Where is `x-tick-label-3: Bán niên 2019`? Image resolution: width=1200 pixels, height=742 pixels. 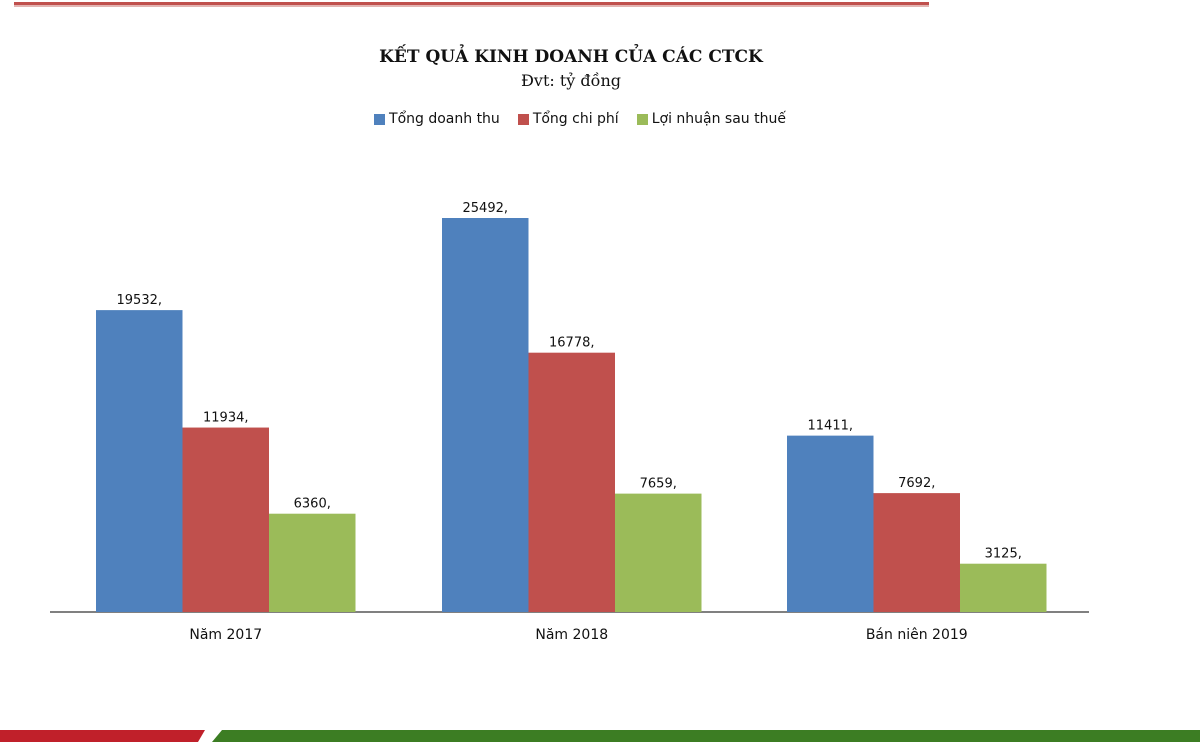
x-tick-label-3: Bán niên 2019 is located at coordinates (917, 635).